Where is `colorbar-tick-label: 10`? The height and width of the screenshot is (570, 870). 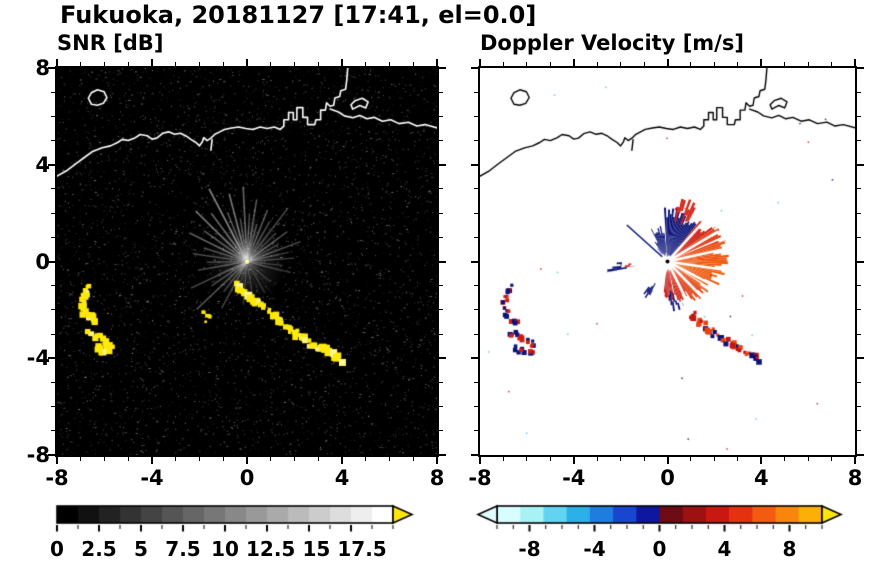
colorbar-tick-label: 10 is located at coordinates (225, 549).